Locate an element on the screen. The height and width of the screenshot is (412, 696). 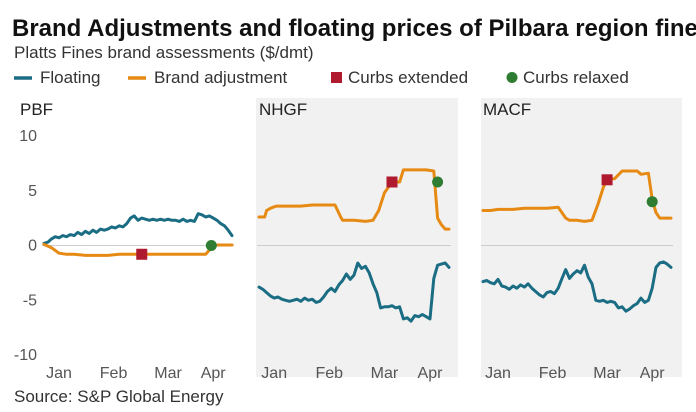
y-tick-label: 10 is located at coordinates (28, 136).